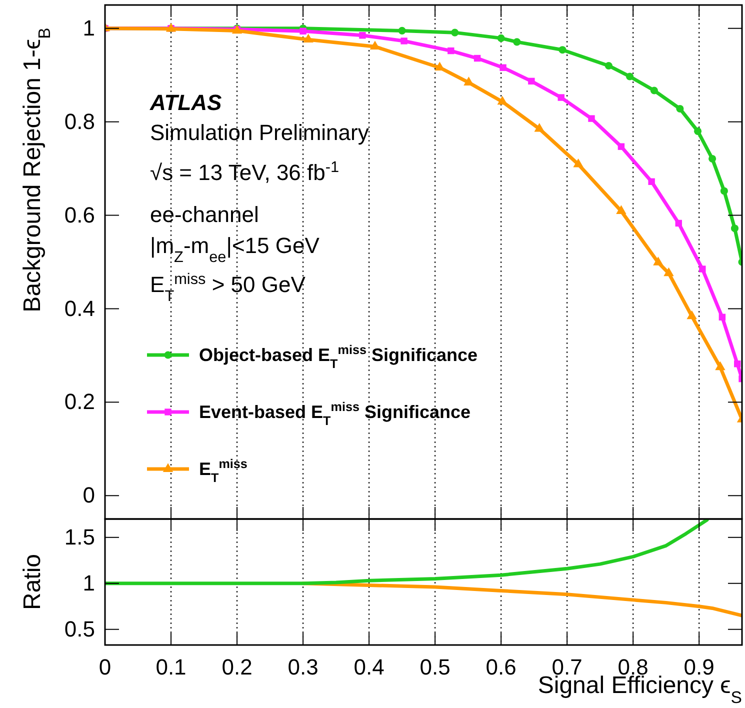 The image size is (745, 708). What do you see at coordinates (79, 629) in the screenshot?
I see `y-tick-label: 0.5` at bounding box center [79, 629].